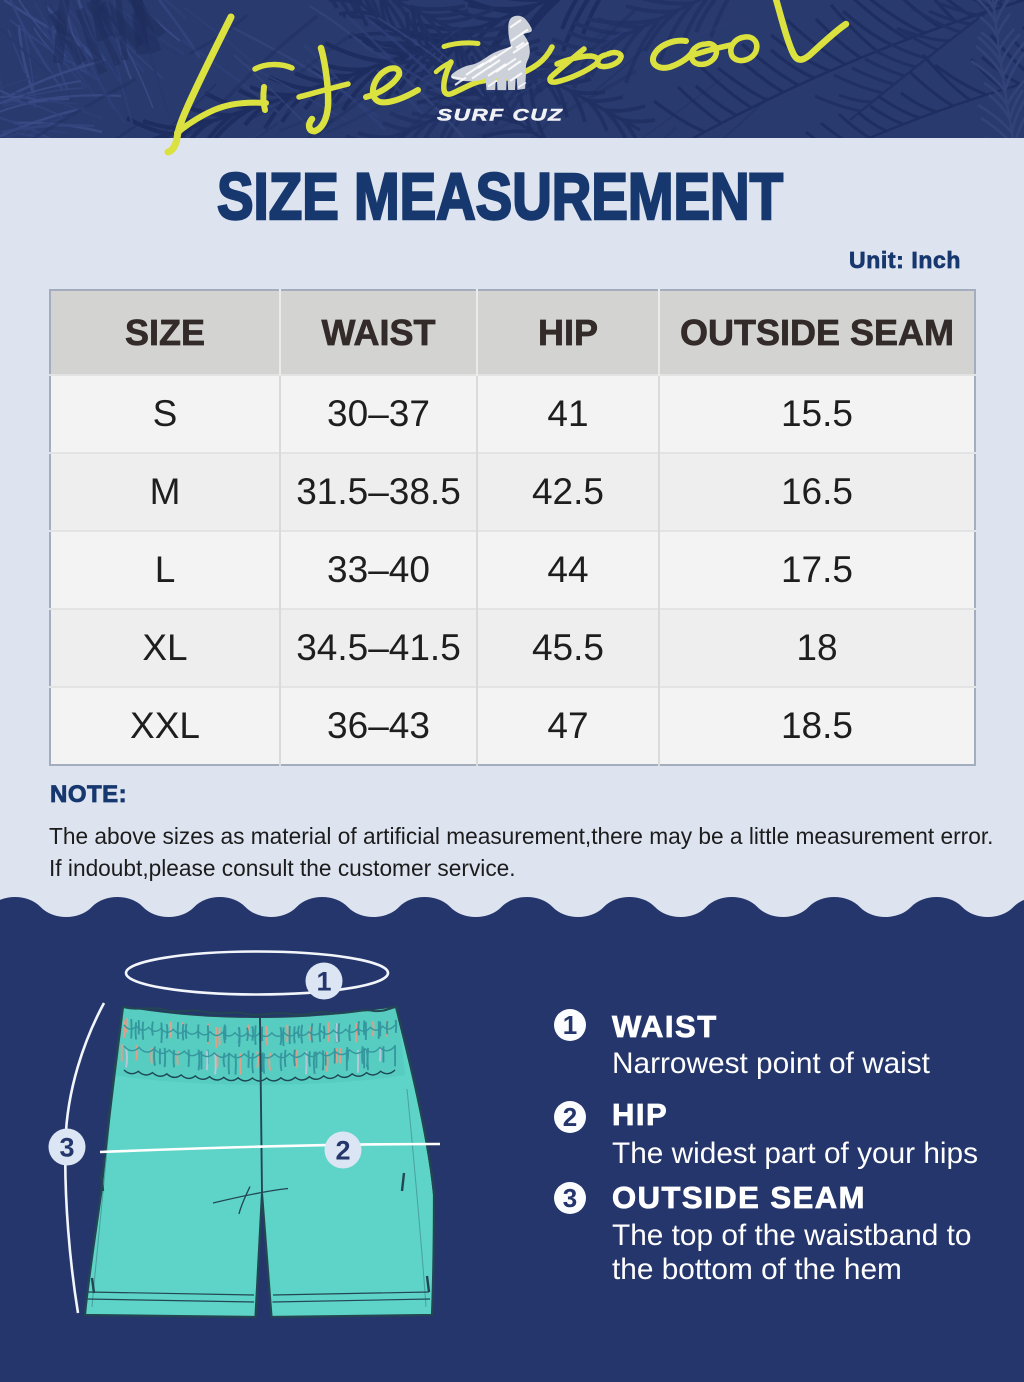  I want to click on svg-text: 1, so click(323, 982).